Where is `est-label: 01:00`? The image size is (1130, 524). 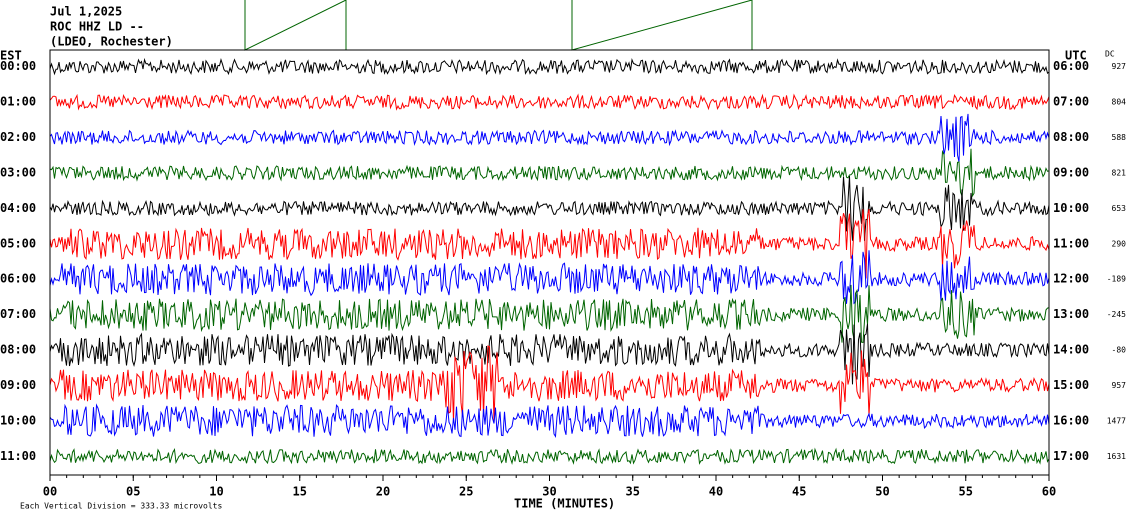
est-label: 01:00 is located at coordinates (18, 102).